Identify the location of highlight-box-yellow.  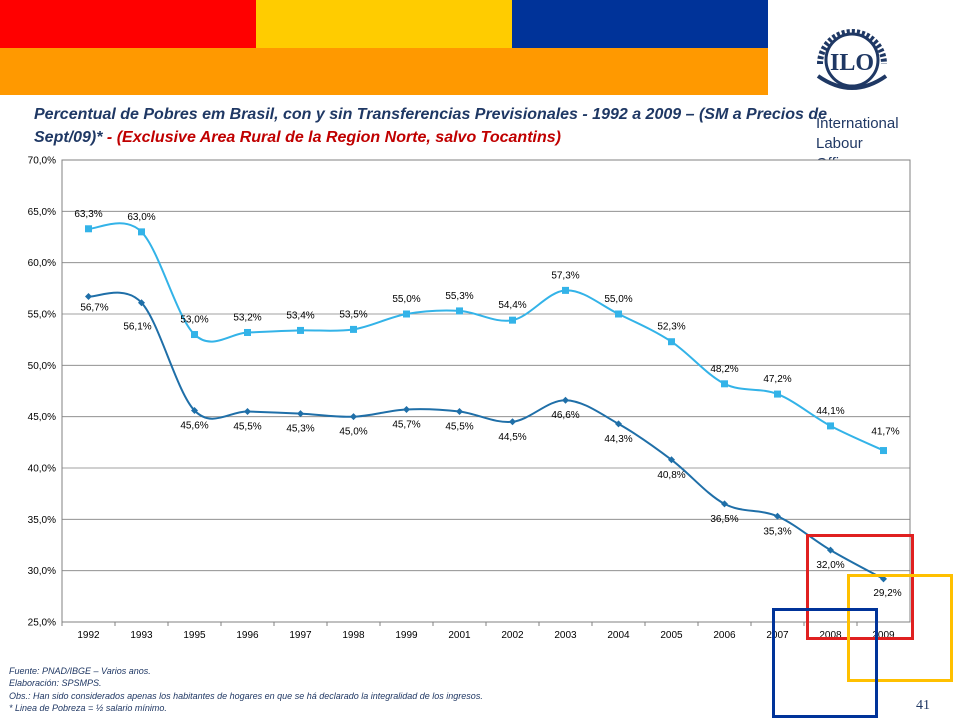
(900, 628).